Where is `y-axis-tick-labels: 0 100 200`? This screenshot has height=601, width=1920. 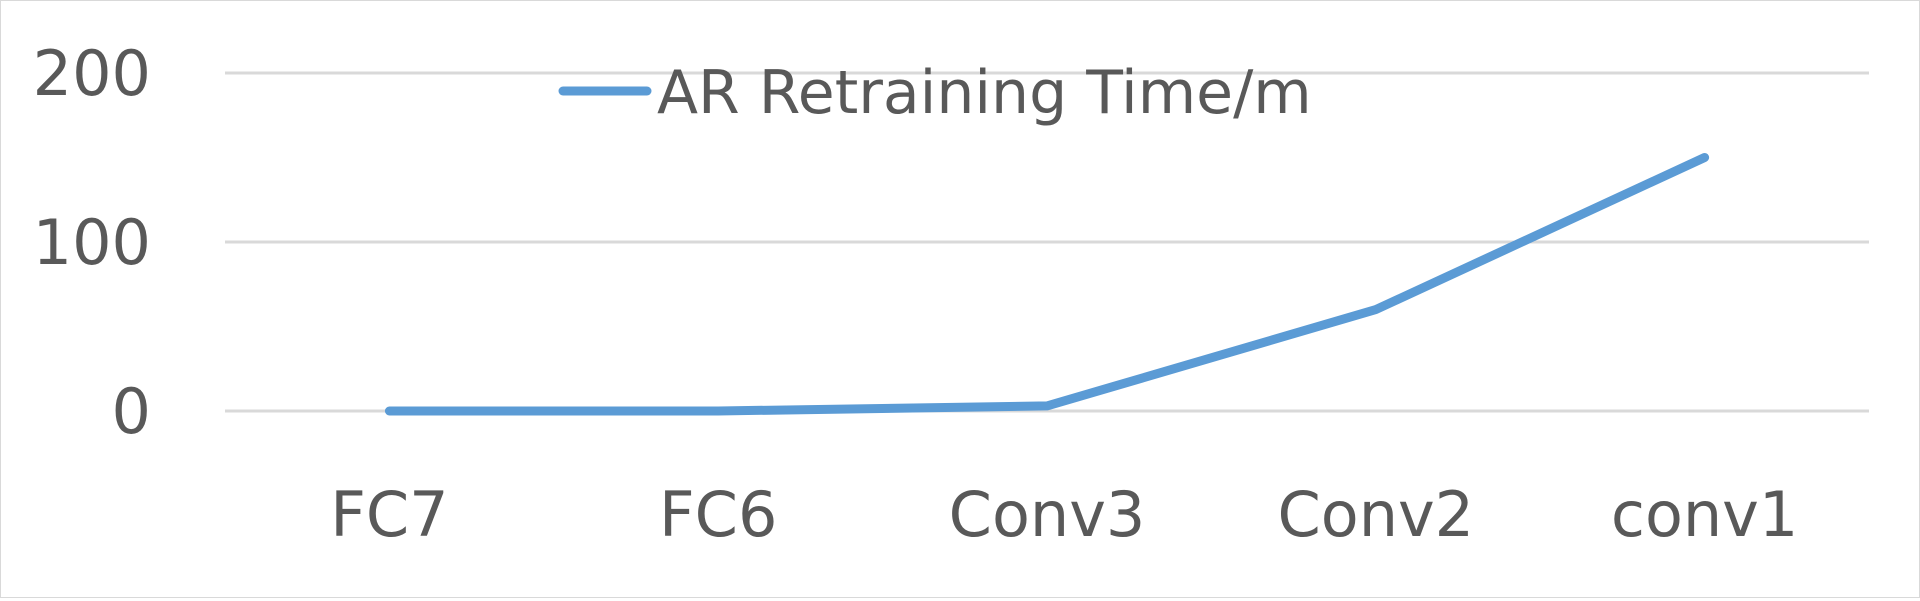
y-axis-tick-labels: 0 100 200 is located at coordinates (92, 242).